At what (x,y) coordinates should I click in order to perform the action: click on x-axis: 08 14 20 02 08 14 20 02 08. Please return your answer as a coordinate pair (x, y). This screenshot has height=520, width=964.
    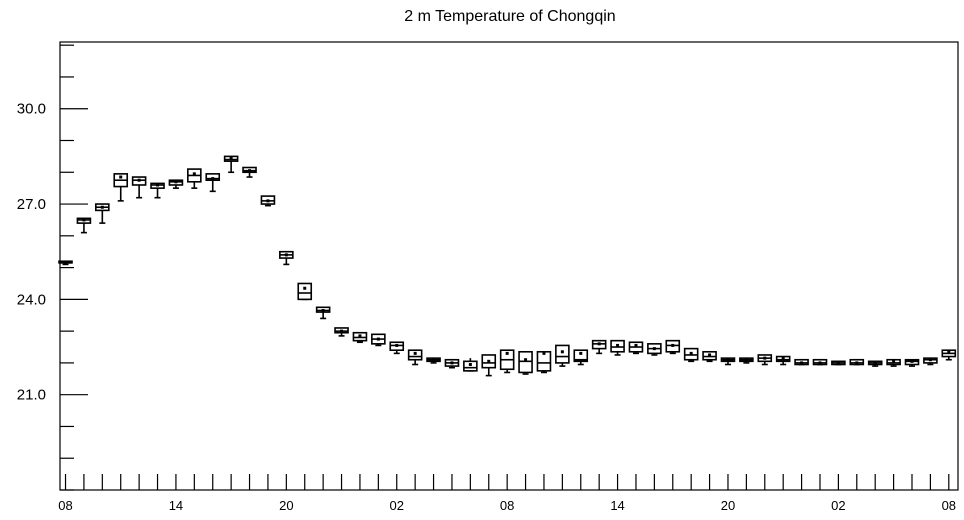
    Looking at the image, I should click on (507, 493).